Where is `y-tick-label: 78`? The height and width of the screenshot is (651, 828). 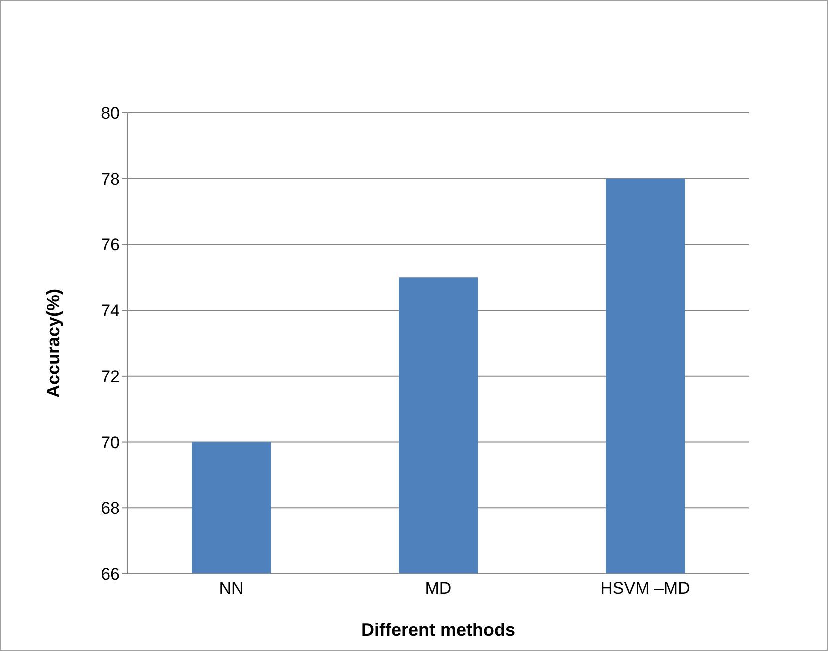
y-tick-label: 78 is located at coordinates (110, 179).